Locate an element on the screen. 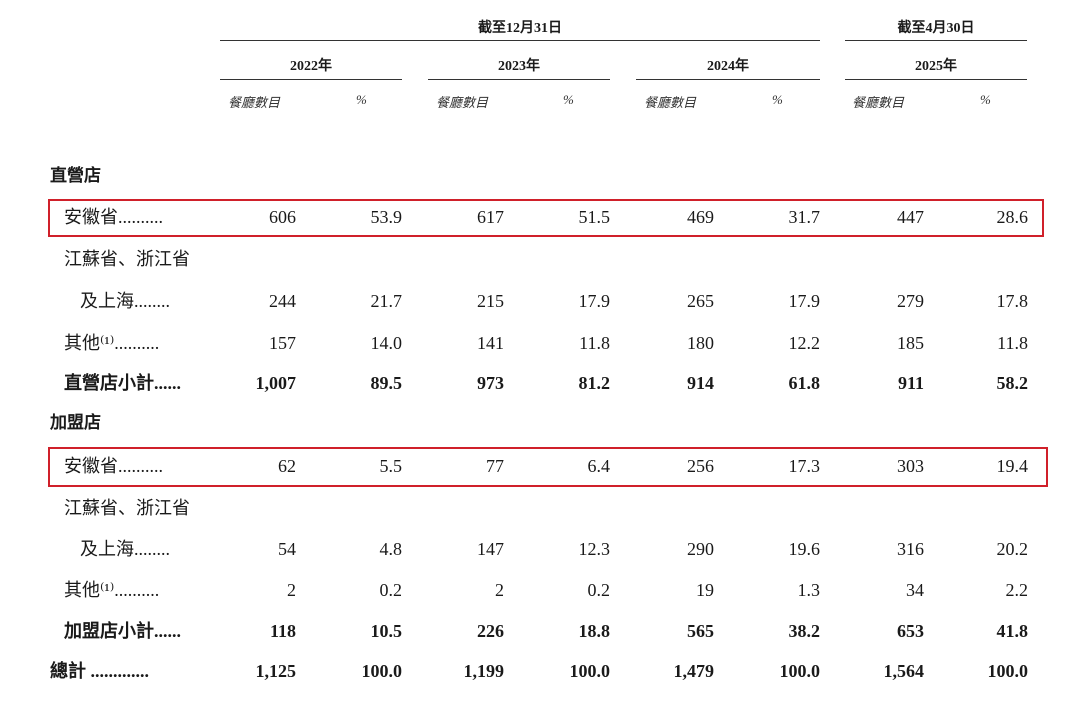  row-franchise-jz-line1: 江蘇省、浙江省 is located at coordinates (540, 508).